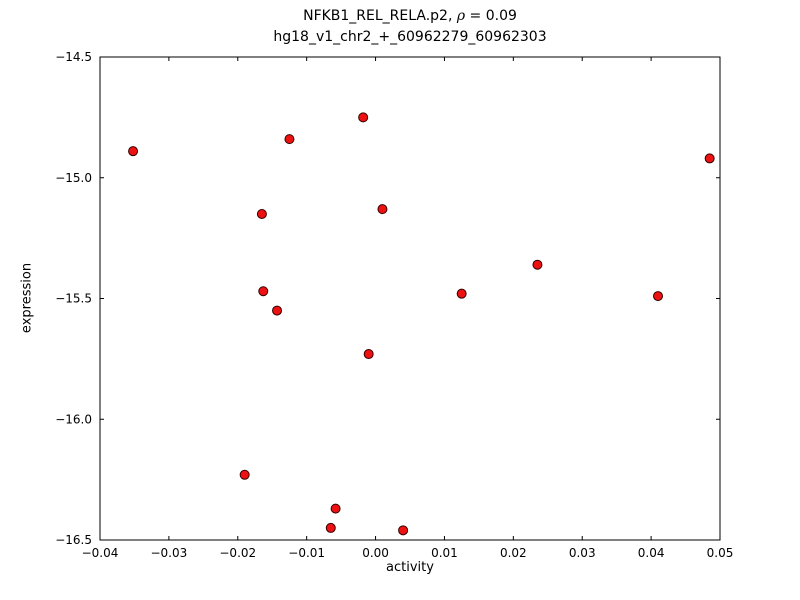 This screenshot has width=800, height=600. What do you see at coordinates (720, 553) in the screenshot?
I see `x-tick-label: 0.05` at bounding box center [720, 553].